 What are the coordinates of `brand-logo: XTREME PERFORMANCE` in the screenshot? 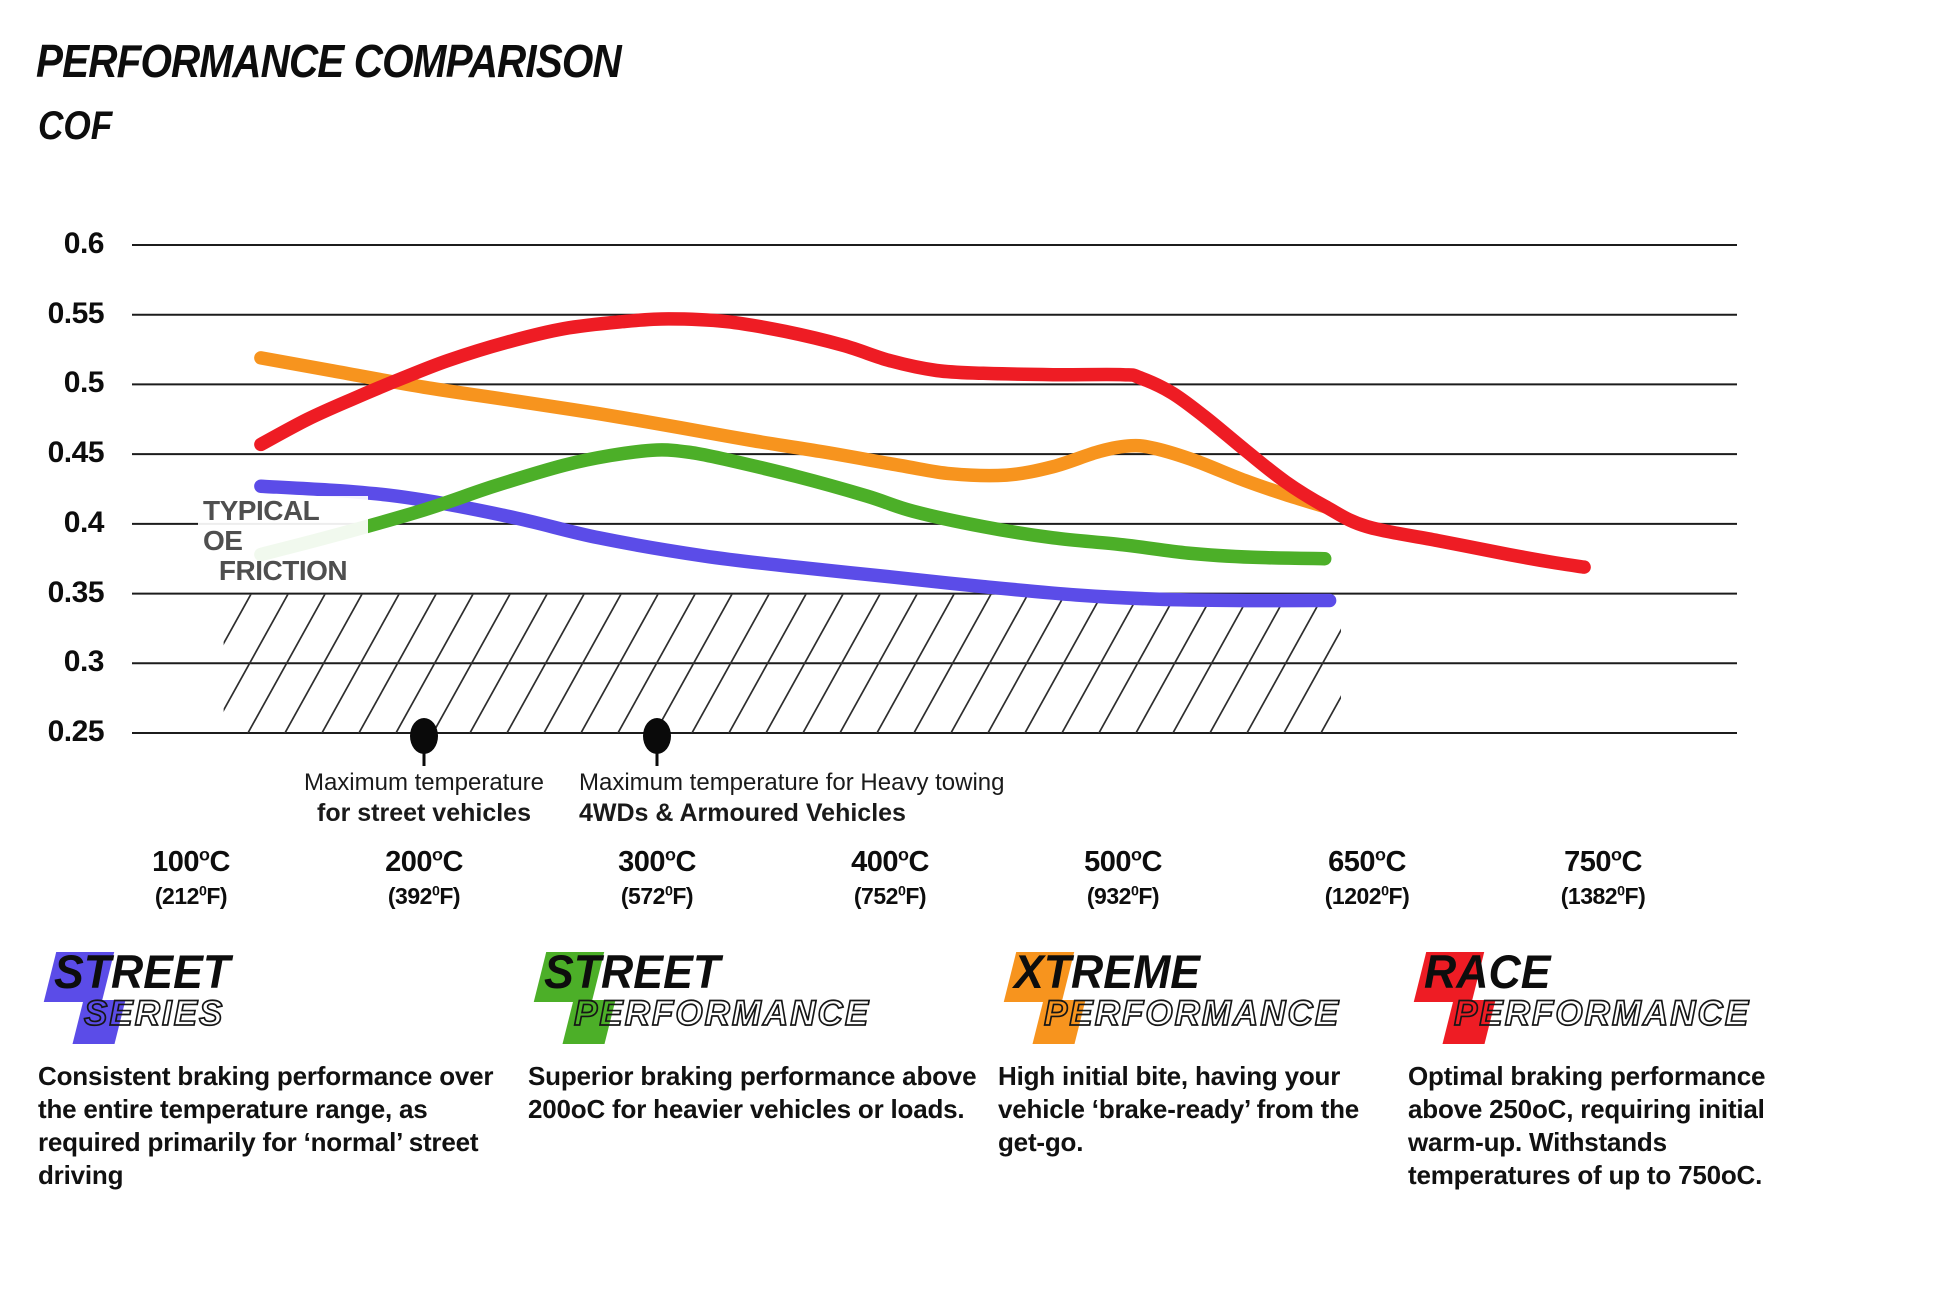 It's located at (1183, 995).